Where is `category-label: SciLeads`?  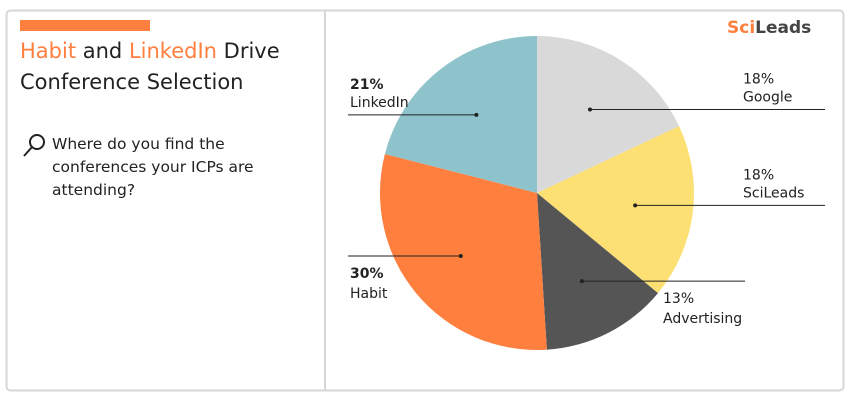
category-label: SciLeads is located at coordinates (773, 193).